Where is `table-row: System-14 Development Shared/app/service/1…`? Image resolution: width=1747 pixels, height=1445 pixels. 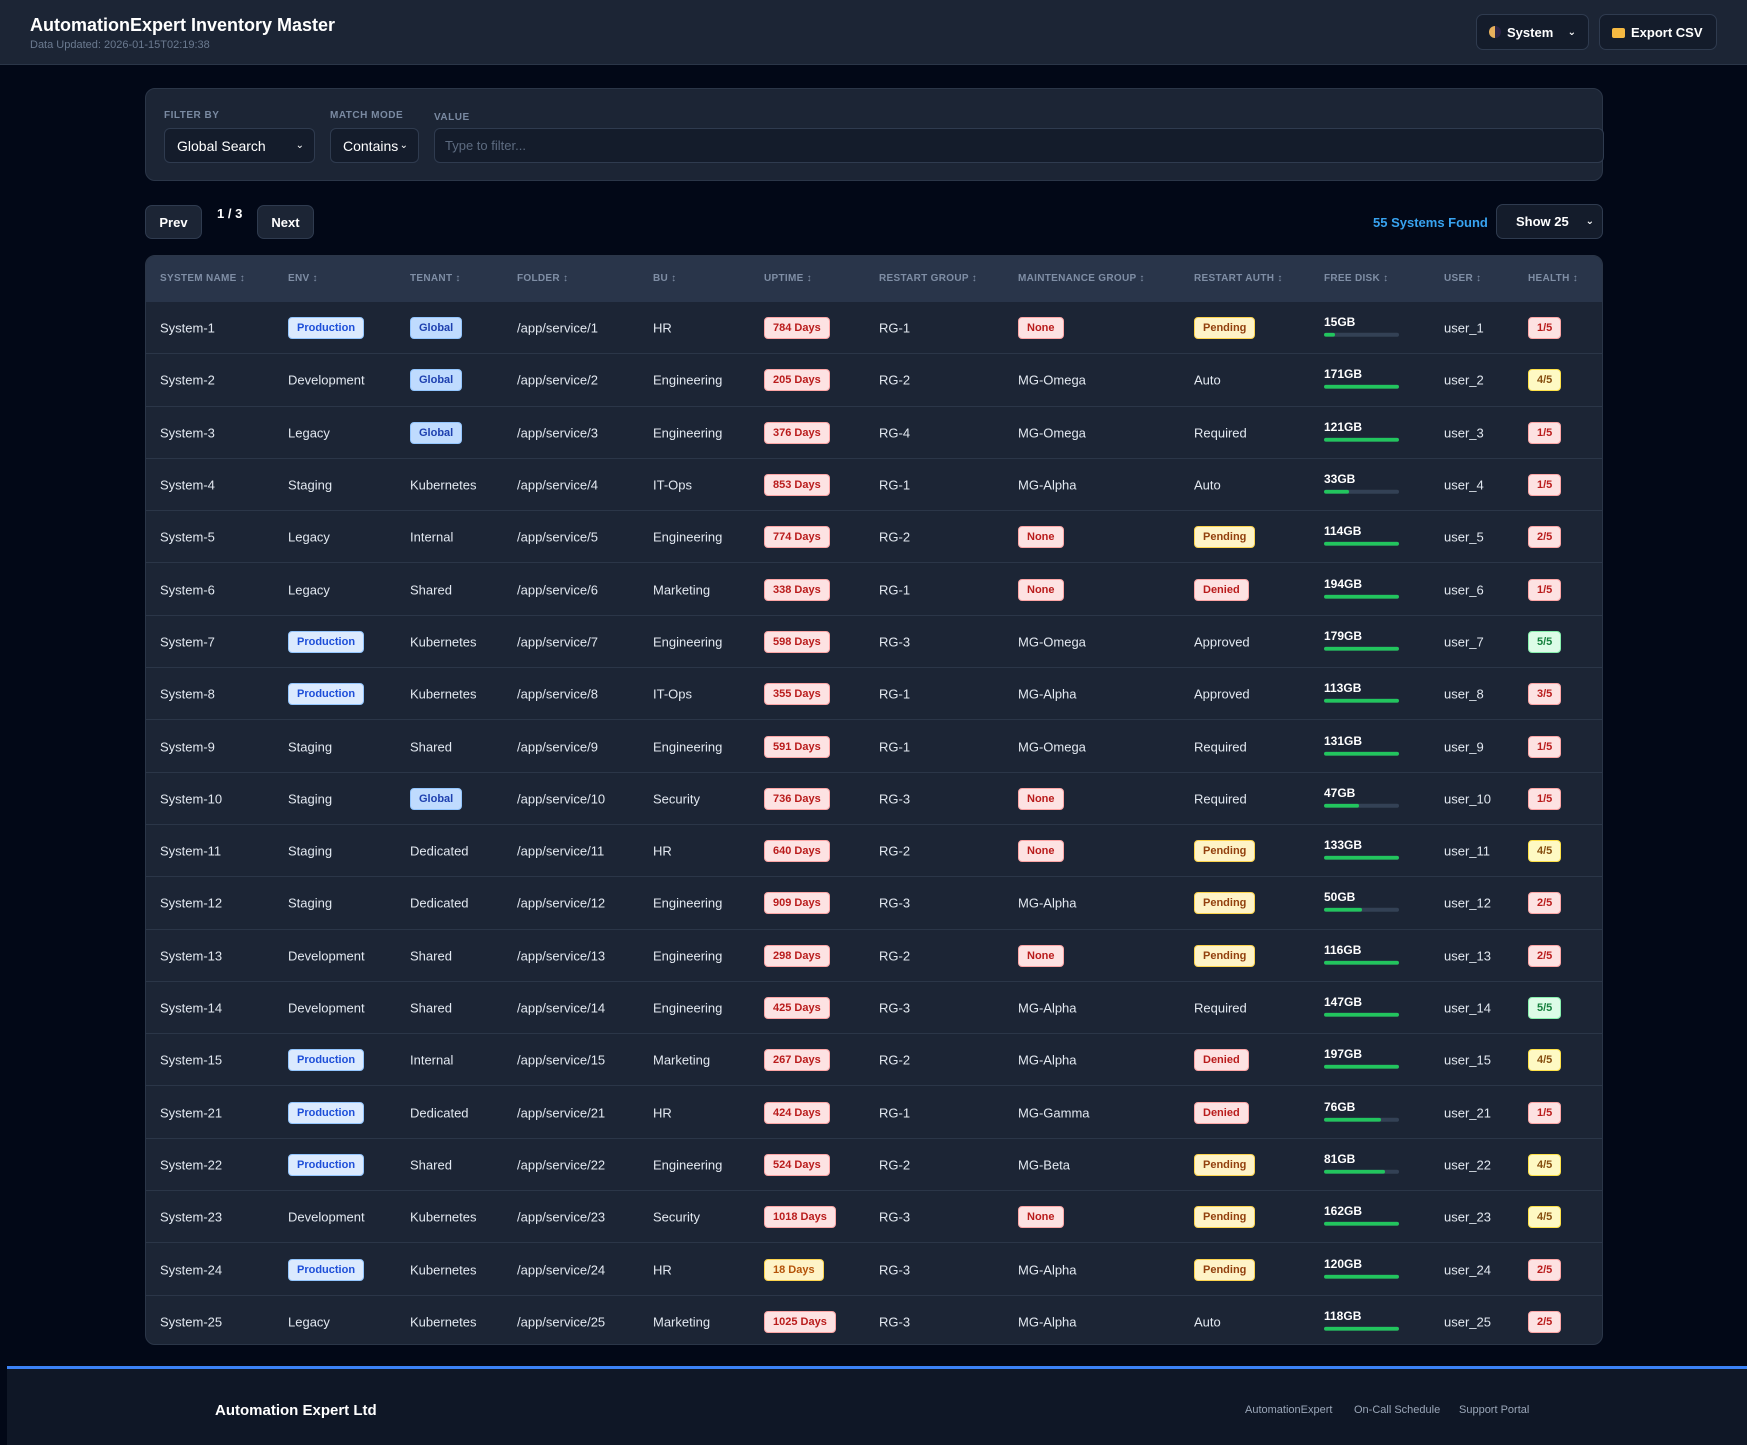 table-row: System-14 Development Shared/app/service/1… is located at coordinates (874, 1008).